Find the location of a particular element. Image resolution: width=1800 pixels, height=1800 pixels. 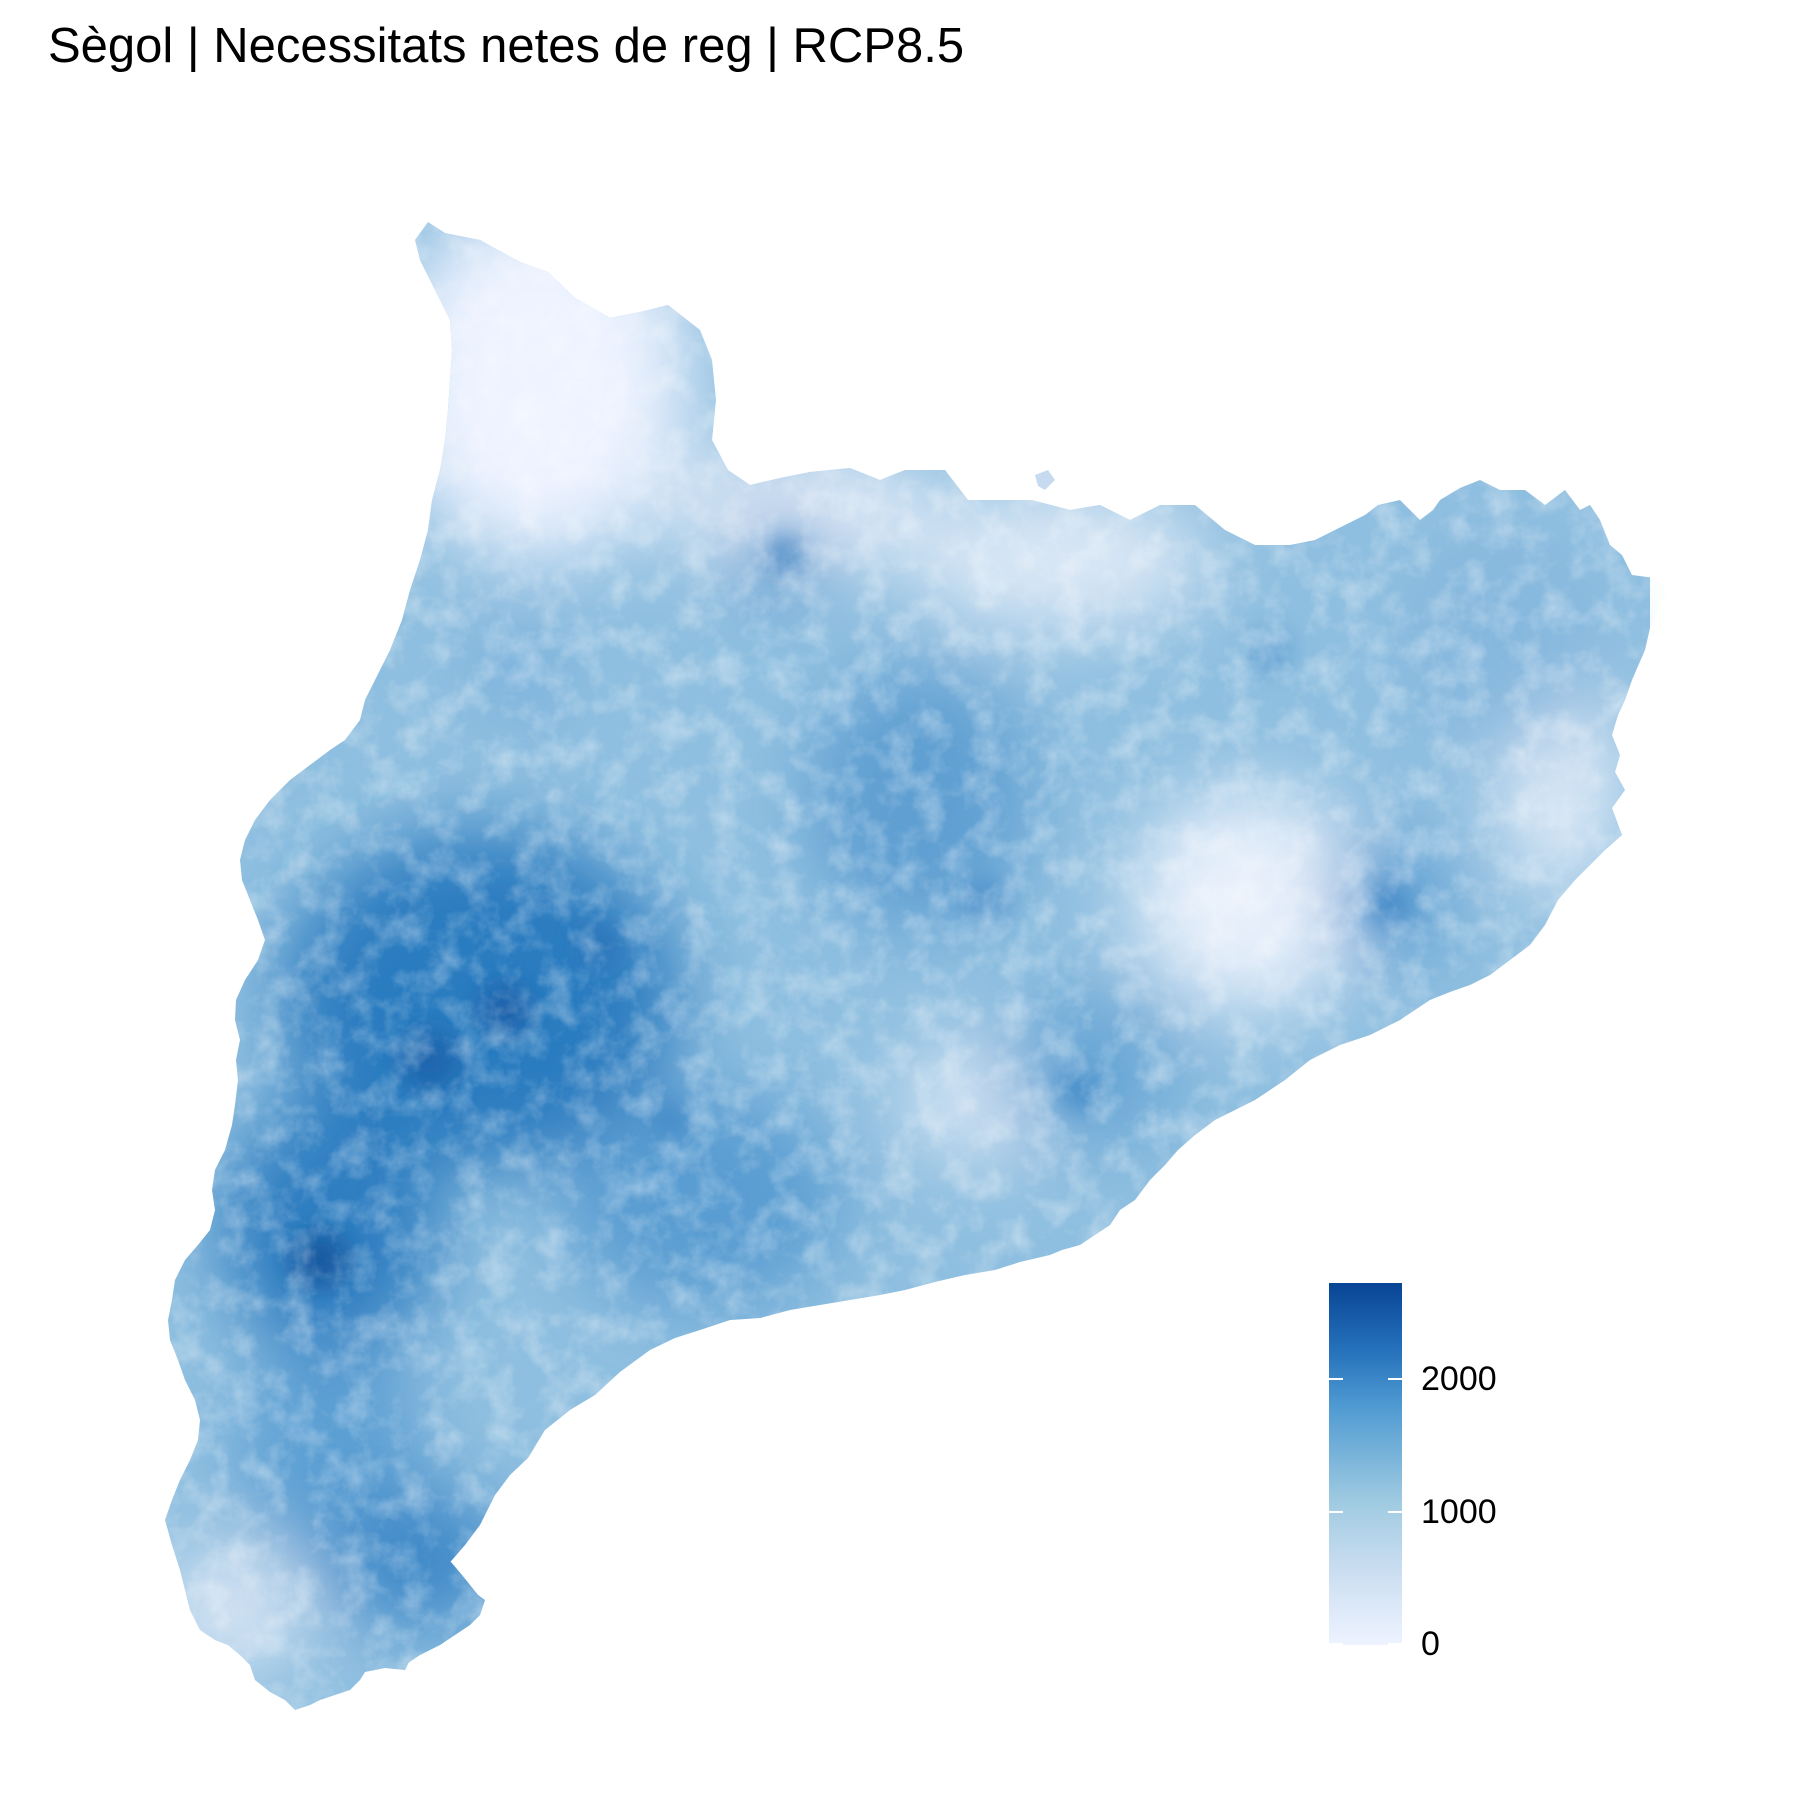

legend-tick-2000-left is located at coordinates (1336, 1379).